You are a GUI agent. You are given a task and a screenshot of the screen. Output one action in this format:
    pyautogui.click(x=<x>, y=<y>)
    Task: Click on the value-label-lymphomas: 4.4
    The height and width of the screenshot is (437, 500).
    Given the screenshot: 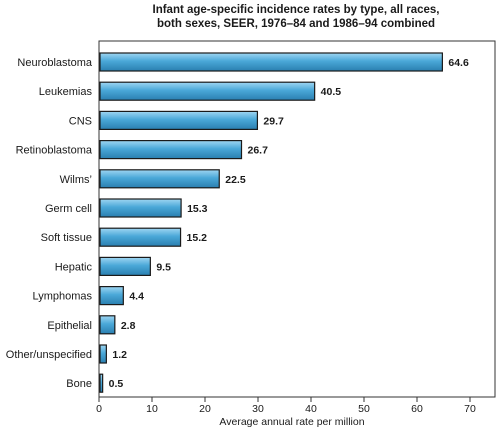 What is the action you would take?
    pyautogui.click(x=136, y=297)
    